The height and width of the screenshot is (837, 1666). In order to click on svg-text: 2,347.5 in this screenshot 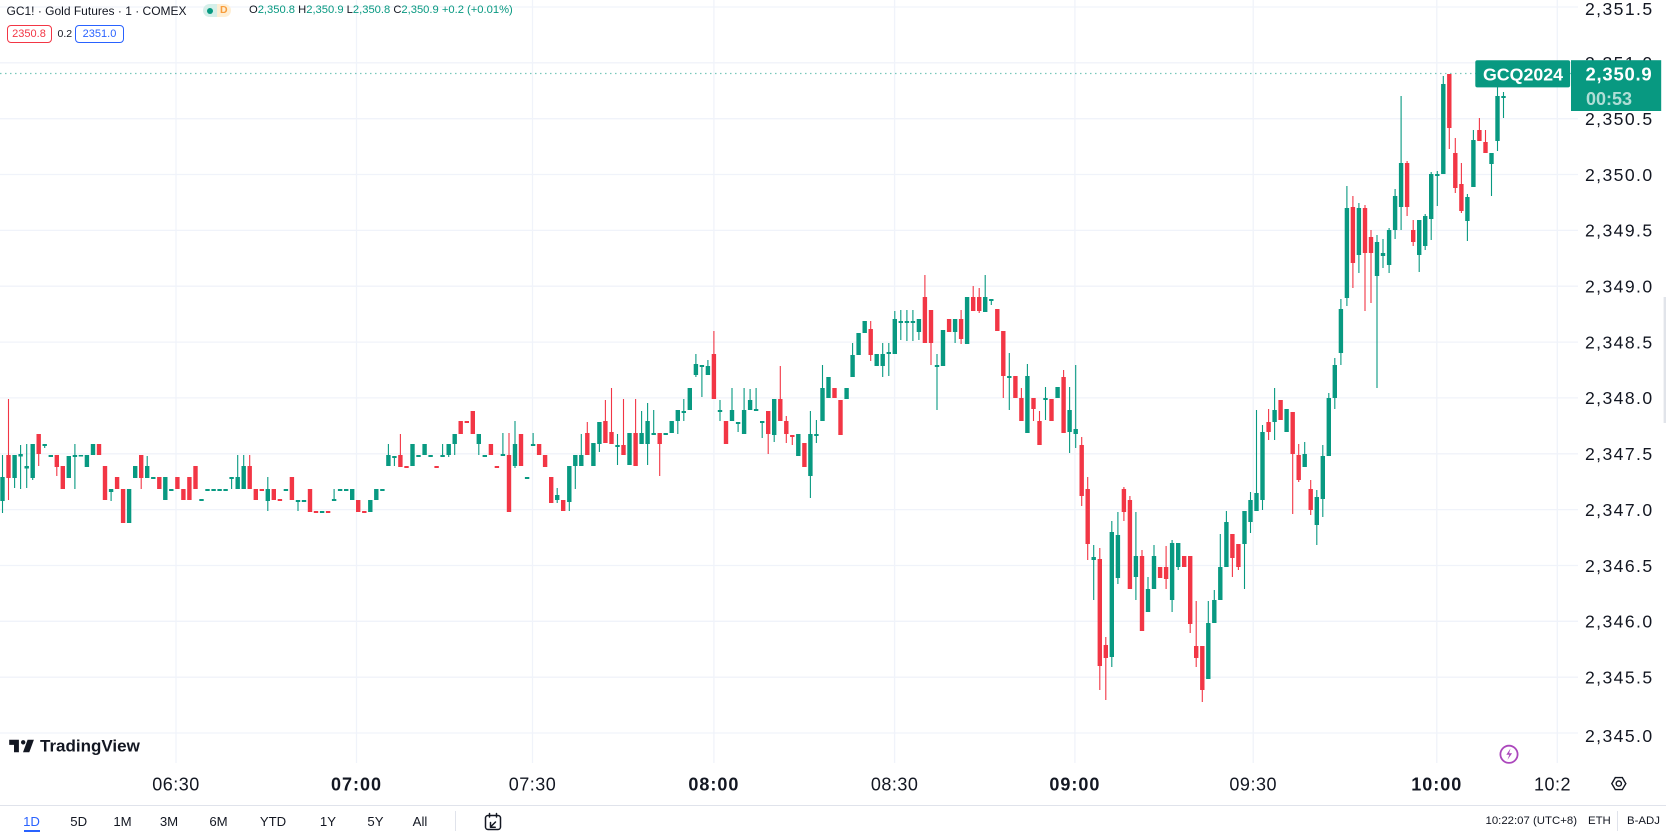, I will do `click(1619, 454)`.